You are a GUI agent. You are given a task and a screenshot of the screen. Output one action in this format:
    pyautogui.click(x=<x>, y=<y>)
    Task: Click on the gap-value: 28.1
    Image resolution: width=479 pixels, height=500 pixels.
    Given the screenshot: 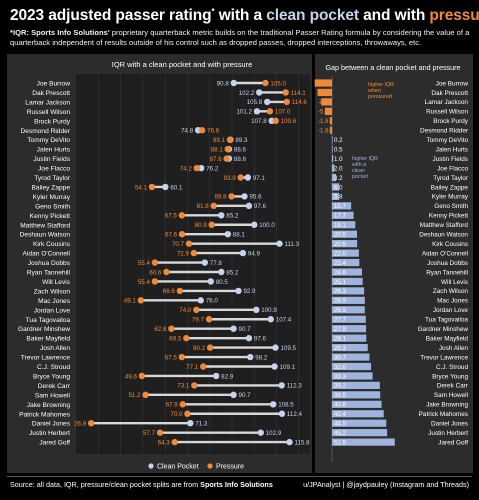 What is the action you would take?
    pyautogui.click(x=340, y=338)
    